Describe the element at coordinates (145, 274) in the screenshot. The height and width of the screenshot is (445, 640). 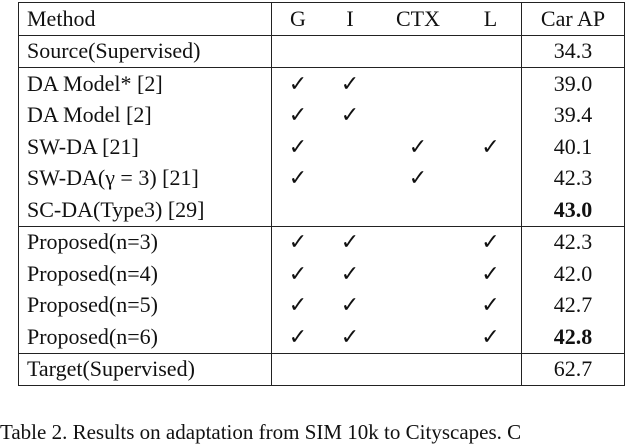
I see `method-cell: Proposed(n=4)` at that location.